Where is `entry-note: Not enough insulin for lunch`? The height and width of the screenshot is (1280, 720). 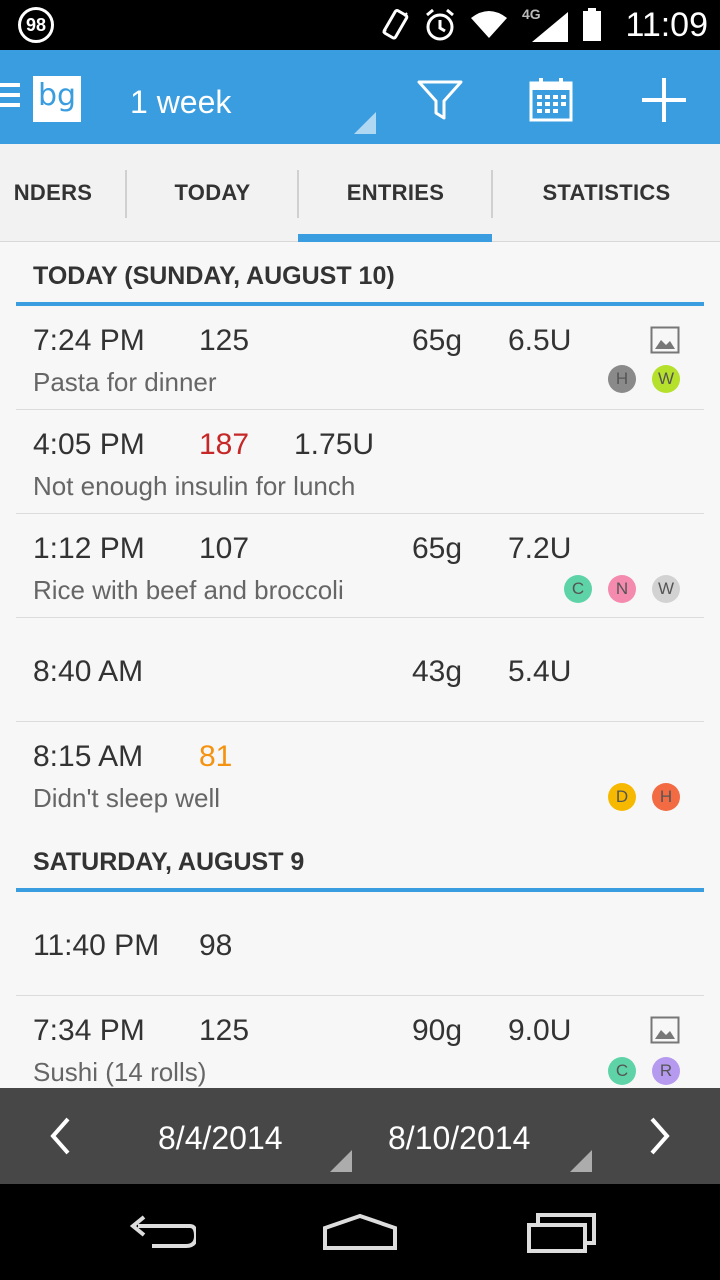
entry-note: Not enough insulin for lunch is located at coordinates (194, 486).